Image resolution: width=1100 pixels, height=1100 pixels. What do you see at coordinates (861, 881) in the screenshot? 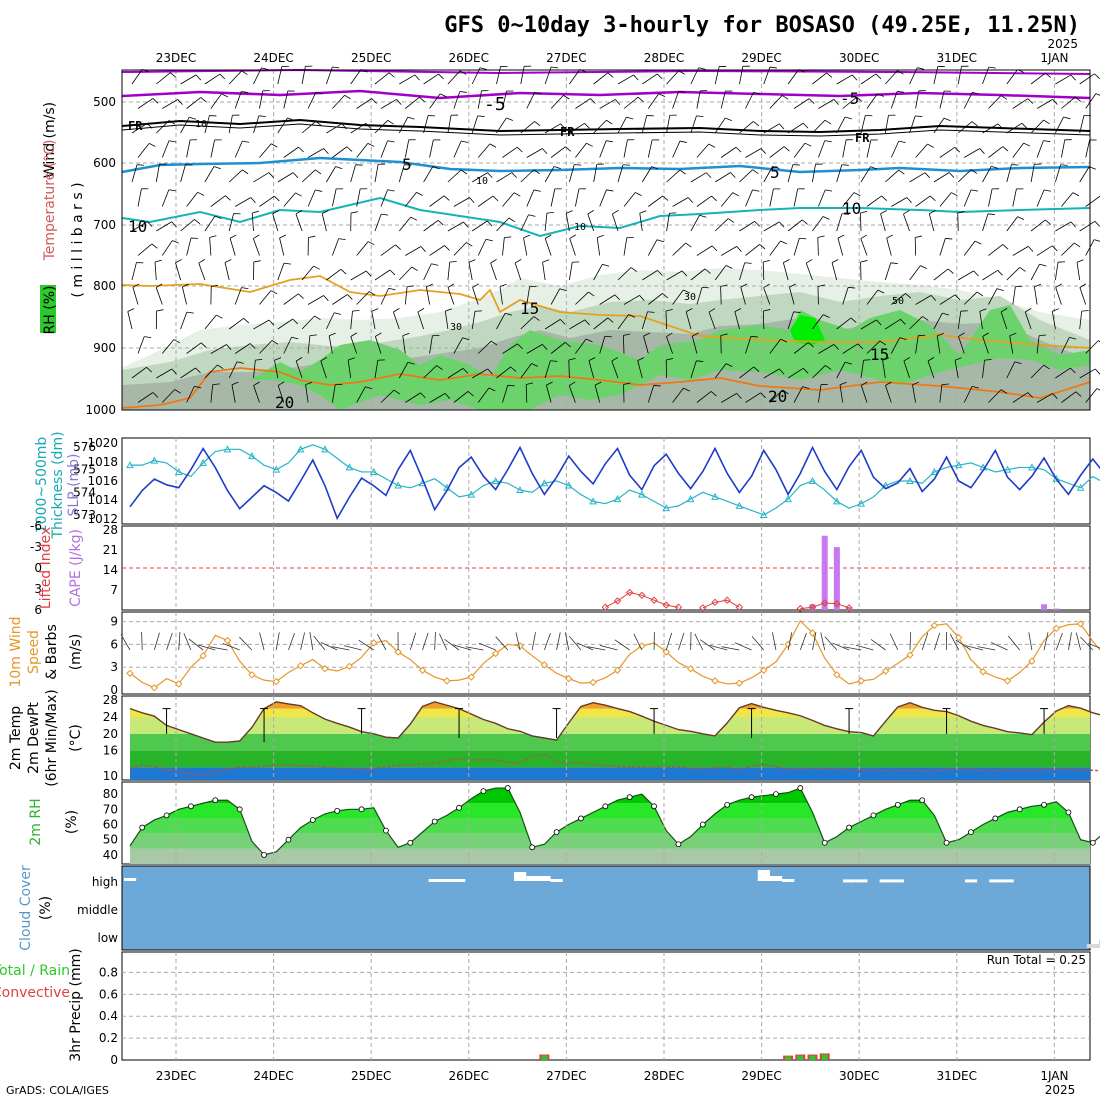
I see `cloud-high-bar` at bounding box center [861, 881].